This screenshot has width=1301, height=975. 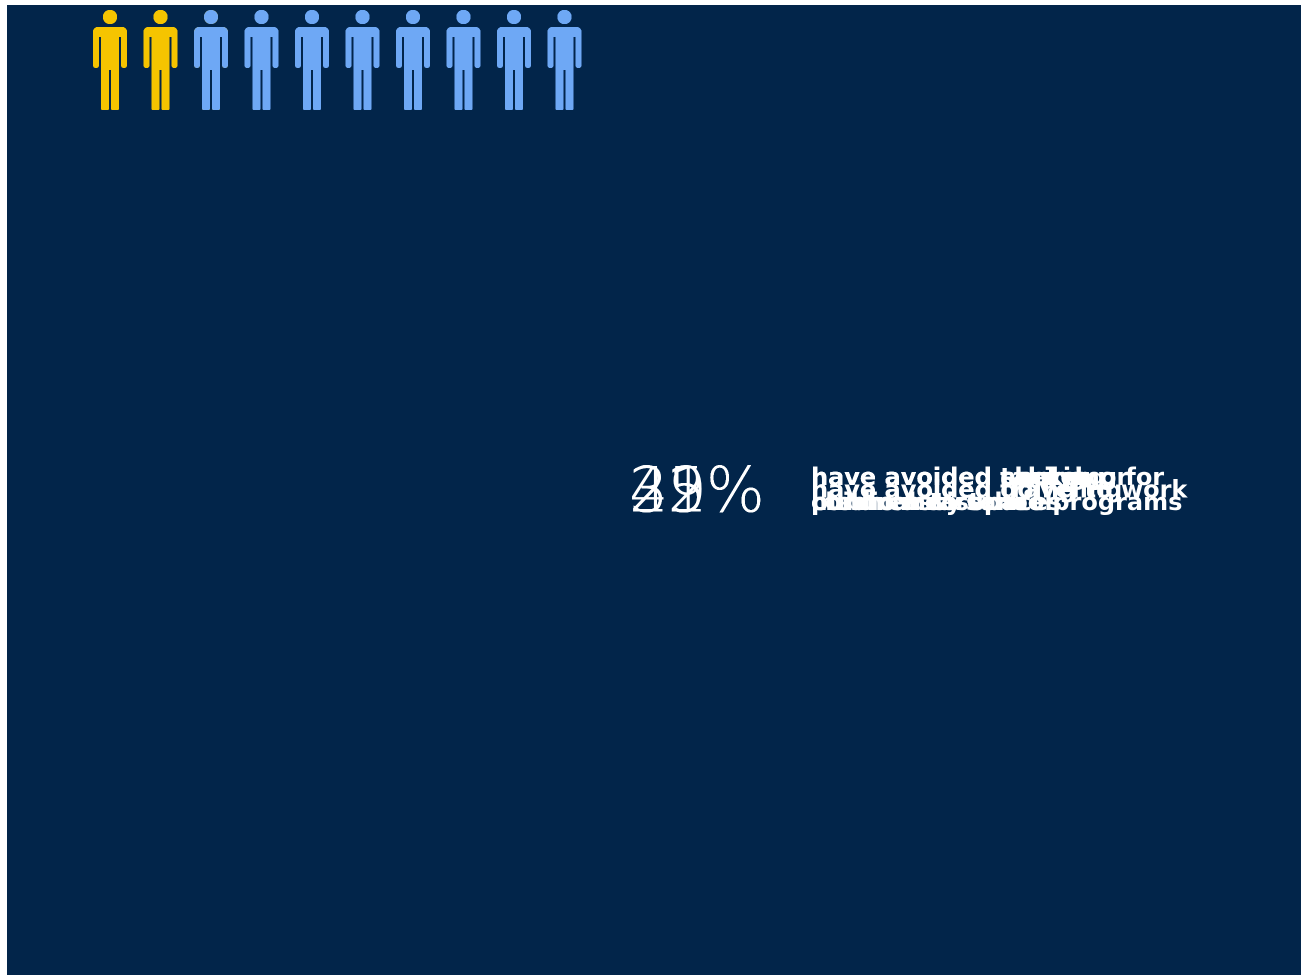 I want to click on icon-row, so click(x=337, y=60).